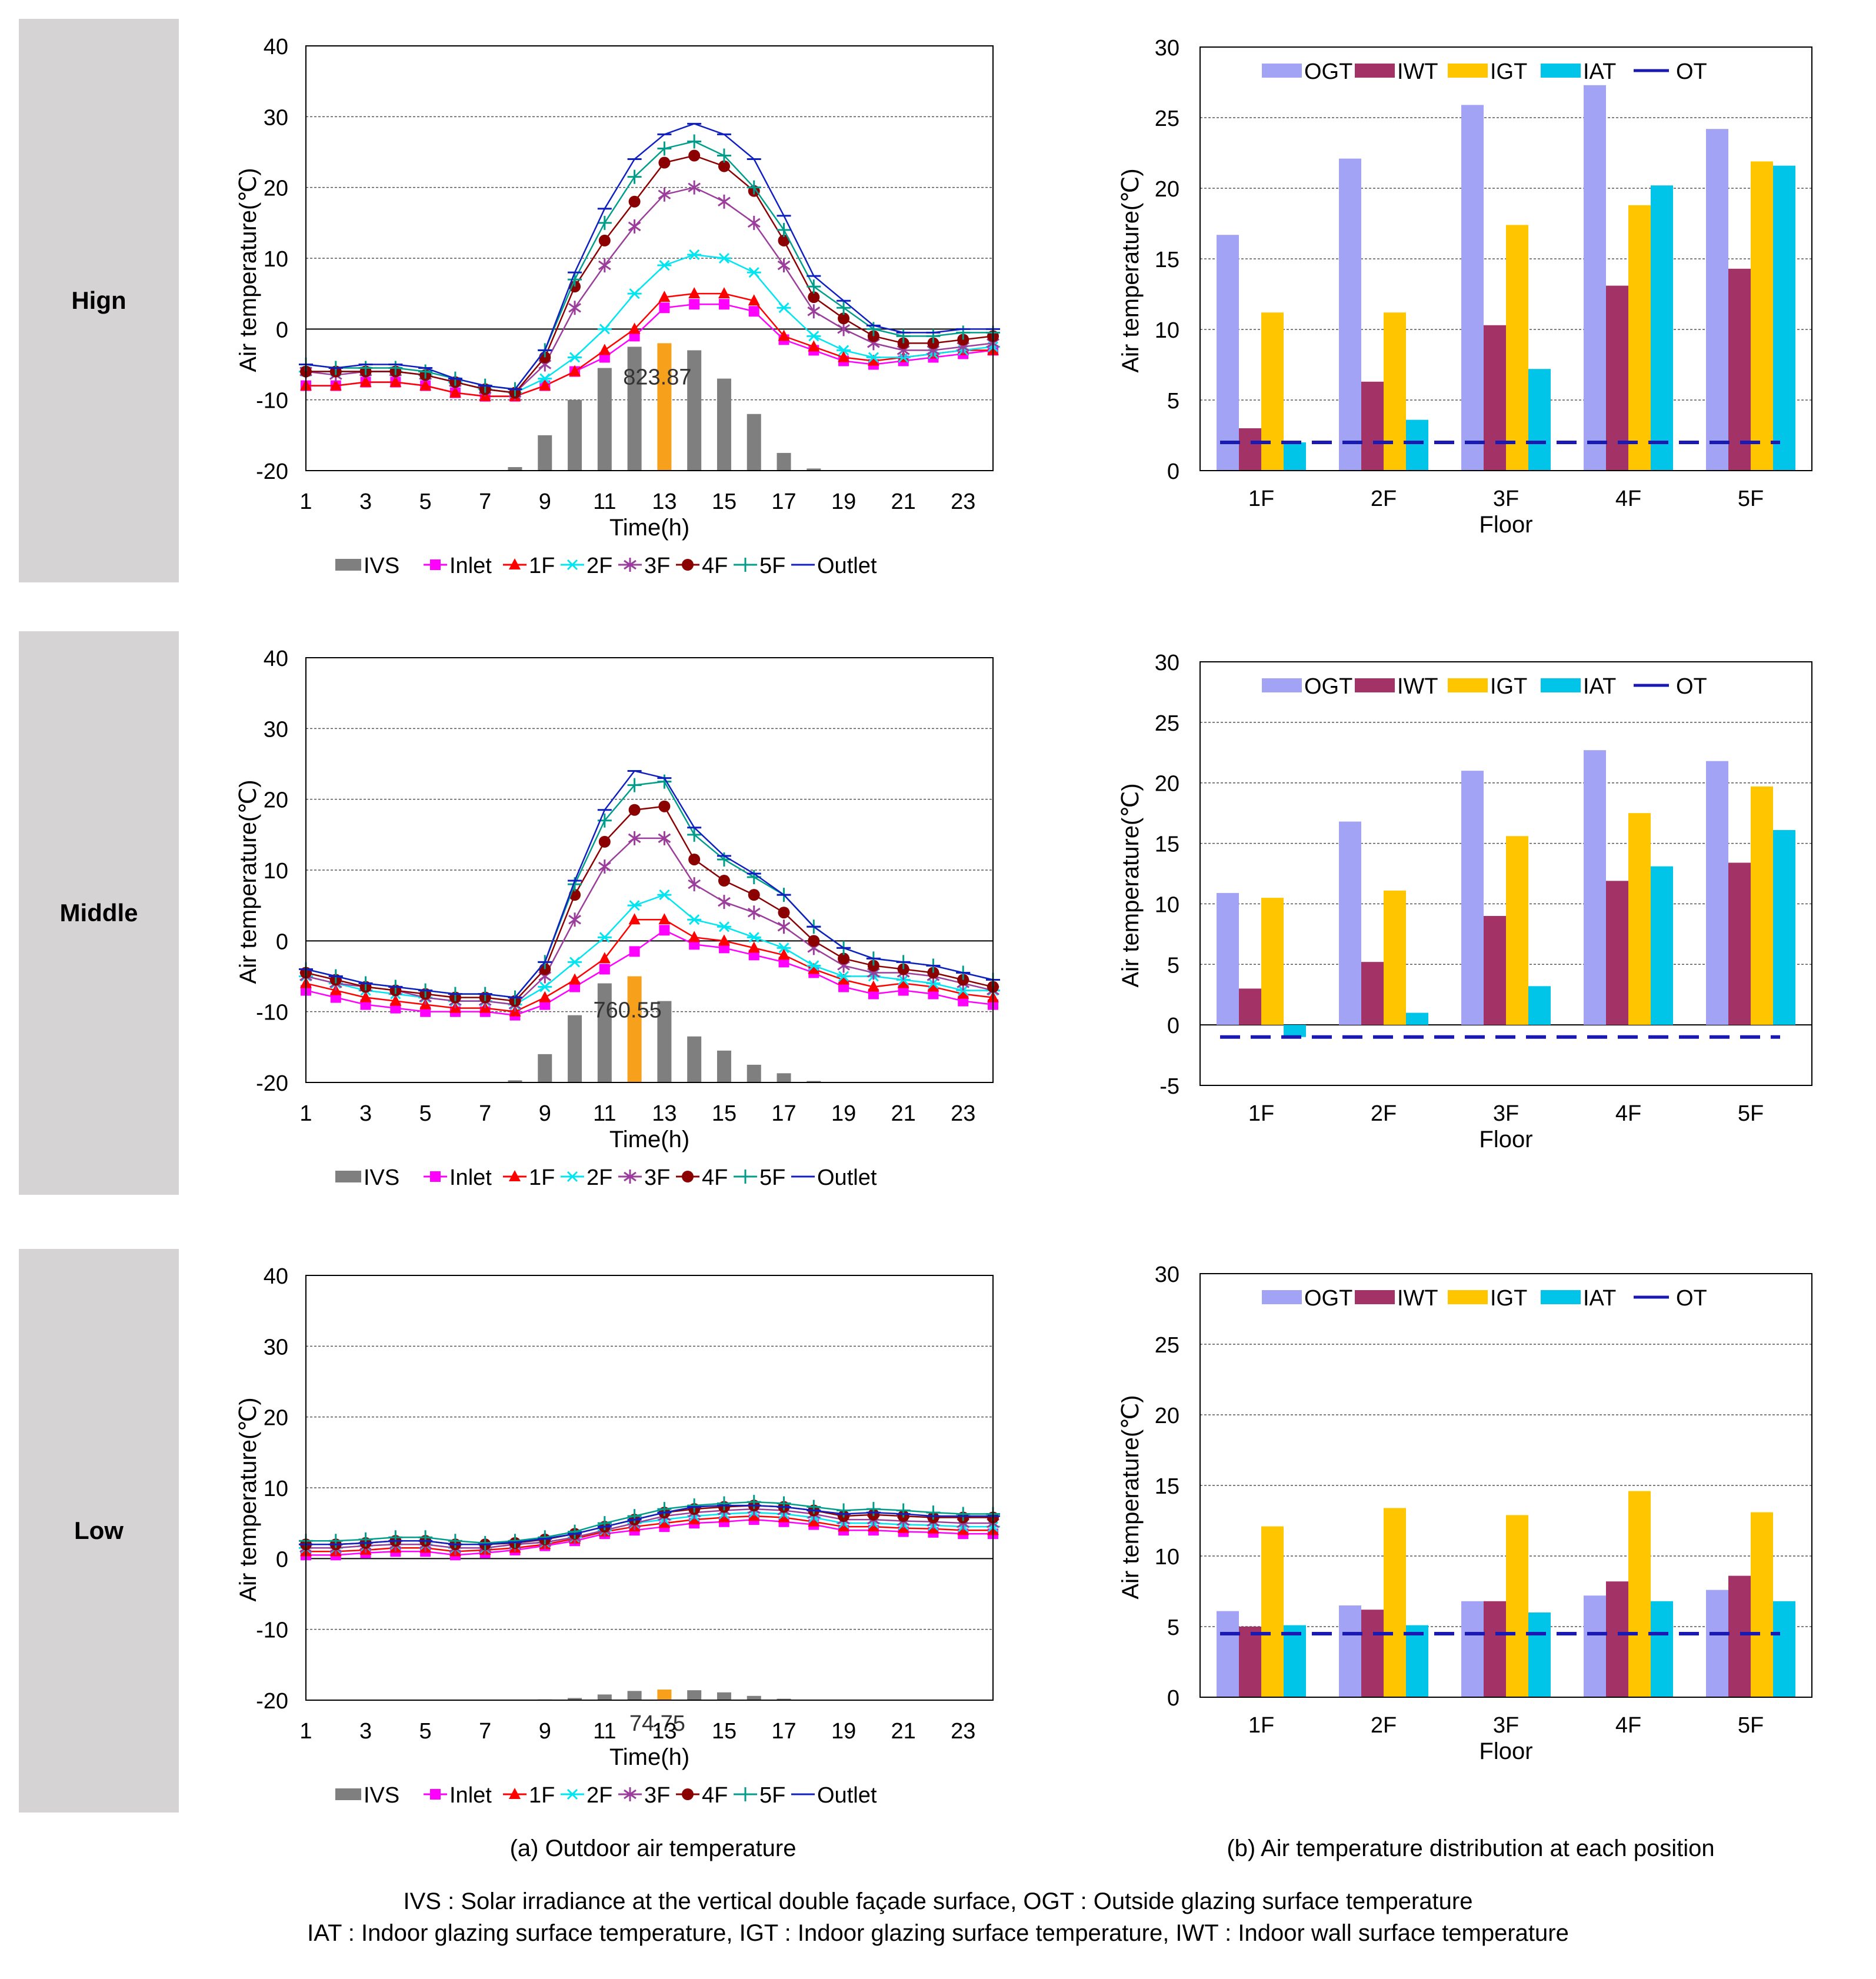 This screenshot has height=1979, width=1876. What do you see at coordinates (1261, 499) in the screenshot?
I see `x-tick-label: 1F` at bounding box center [1261, 499].